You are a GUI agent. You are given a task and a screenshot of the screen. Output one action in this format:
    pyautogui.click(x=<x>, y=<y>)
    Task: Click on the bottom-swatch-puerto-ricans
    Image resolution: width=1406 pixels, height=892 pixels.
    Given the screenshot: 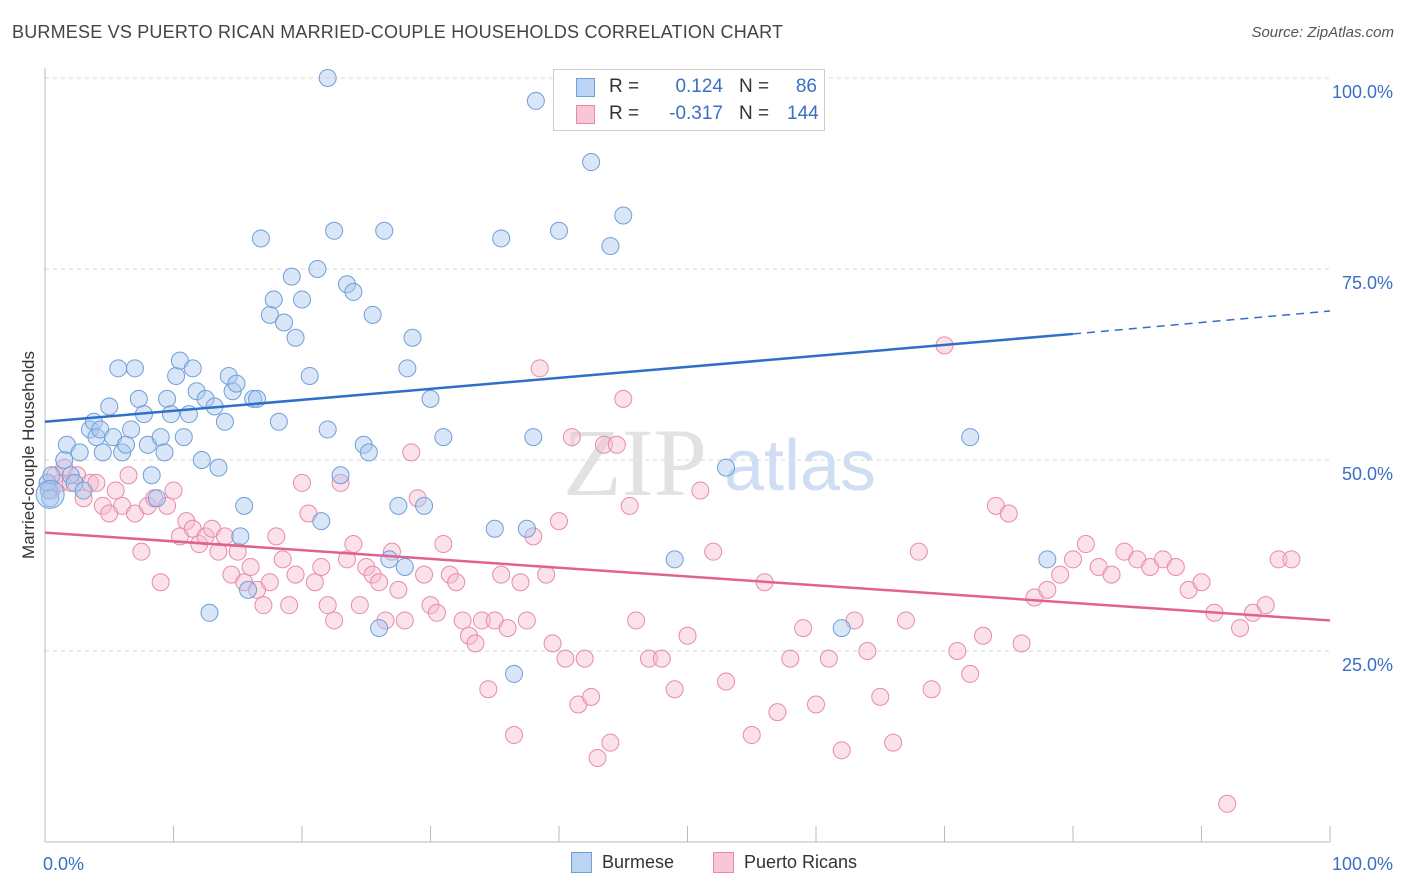 What is the action you would take?
    pyautogui.click(x=723, y=862)
    